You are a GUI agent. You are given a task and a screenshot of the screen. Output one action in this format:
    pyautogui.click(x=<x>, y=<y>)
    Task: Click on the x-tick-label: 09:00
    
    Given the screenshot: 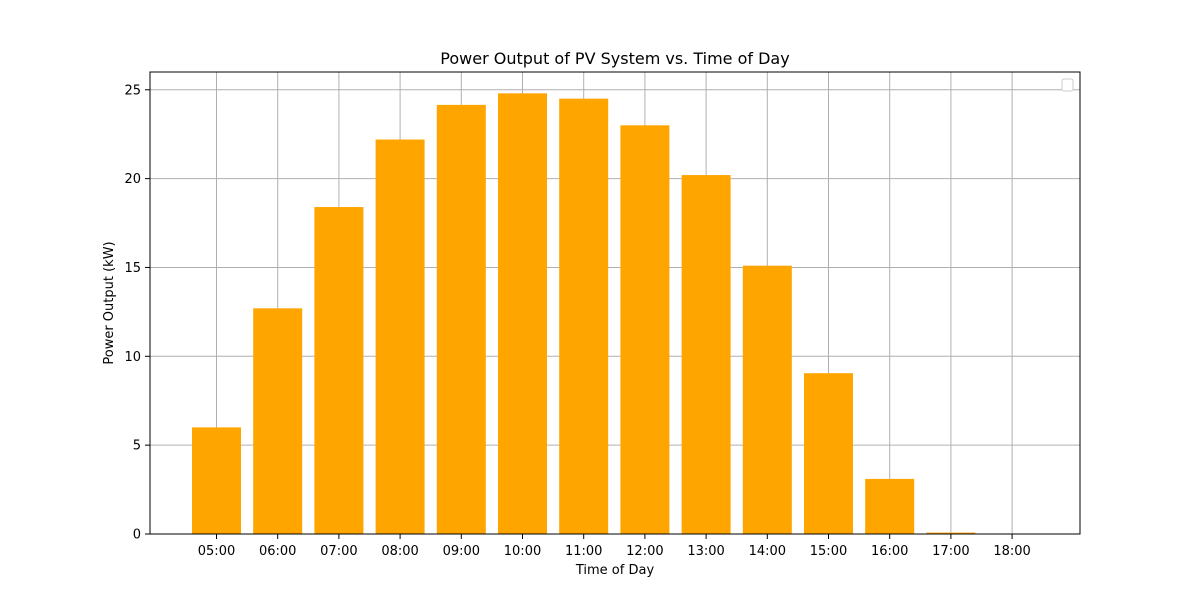 What is the action you would take?
    pyautogui.click(x=461, y=551)
    